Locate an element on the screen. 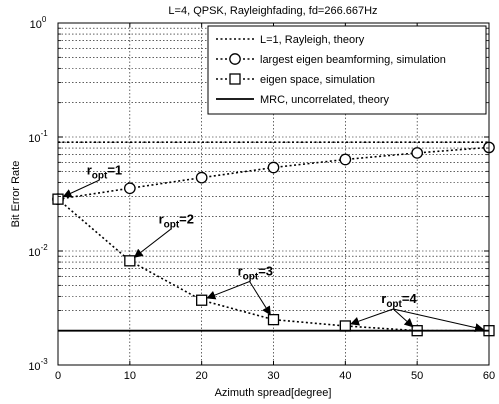 Image resolution: width=499 pixels, height=404 pixels. y-tick-label: 10⁻³ is located at coordinates (38, 365).